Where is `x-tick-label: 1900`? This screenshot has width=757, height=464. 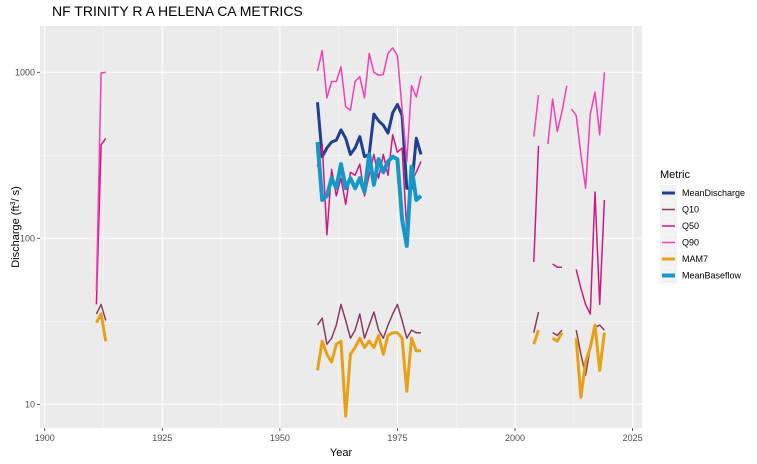
x-tick-label: 1900 is located at coordinates (45, 438).